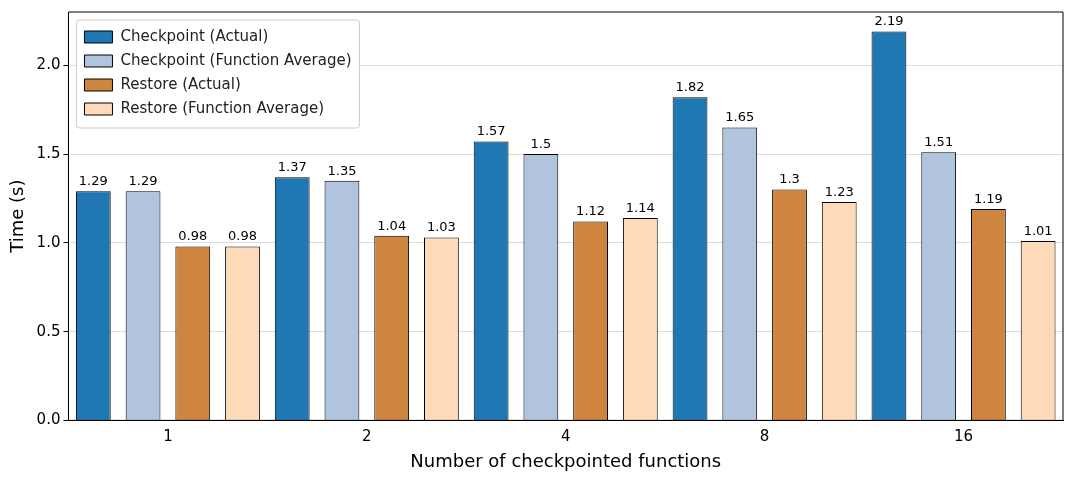 Image resolution: width=1065 pixels, height=479 pixels. Describe the element at coordinates (491, 131) in the screenshot. I see `data-label: 1.57` at that location.